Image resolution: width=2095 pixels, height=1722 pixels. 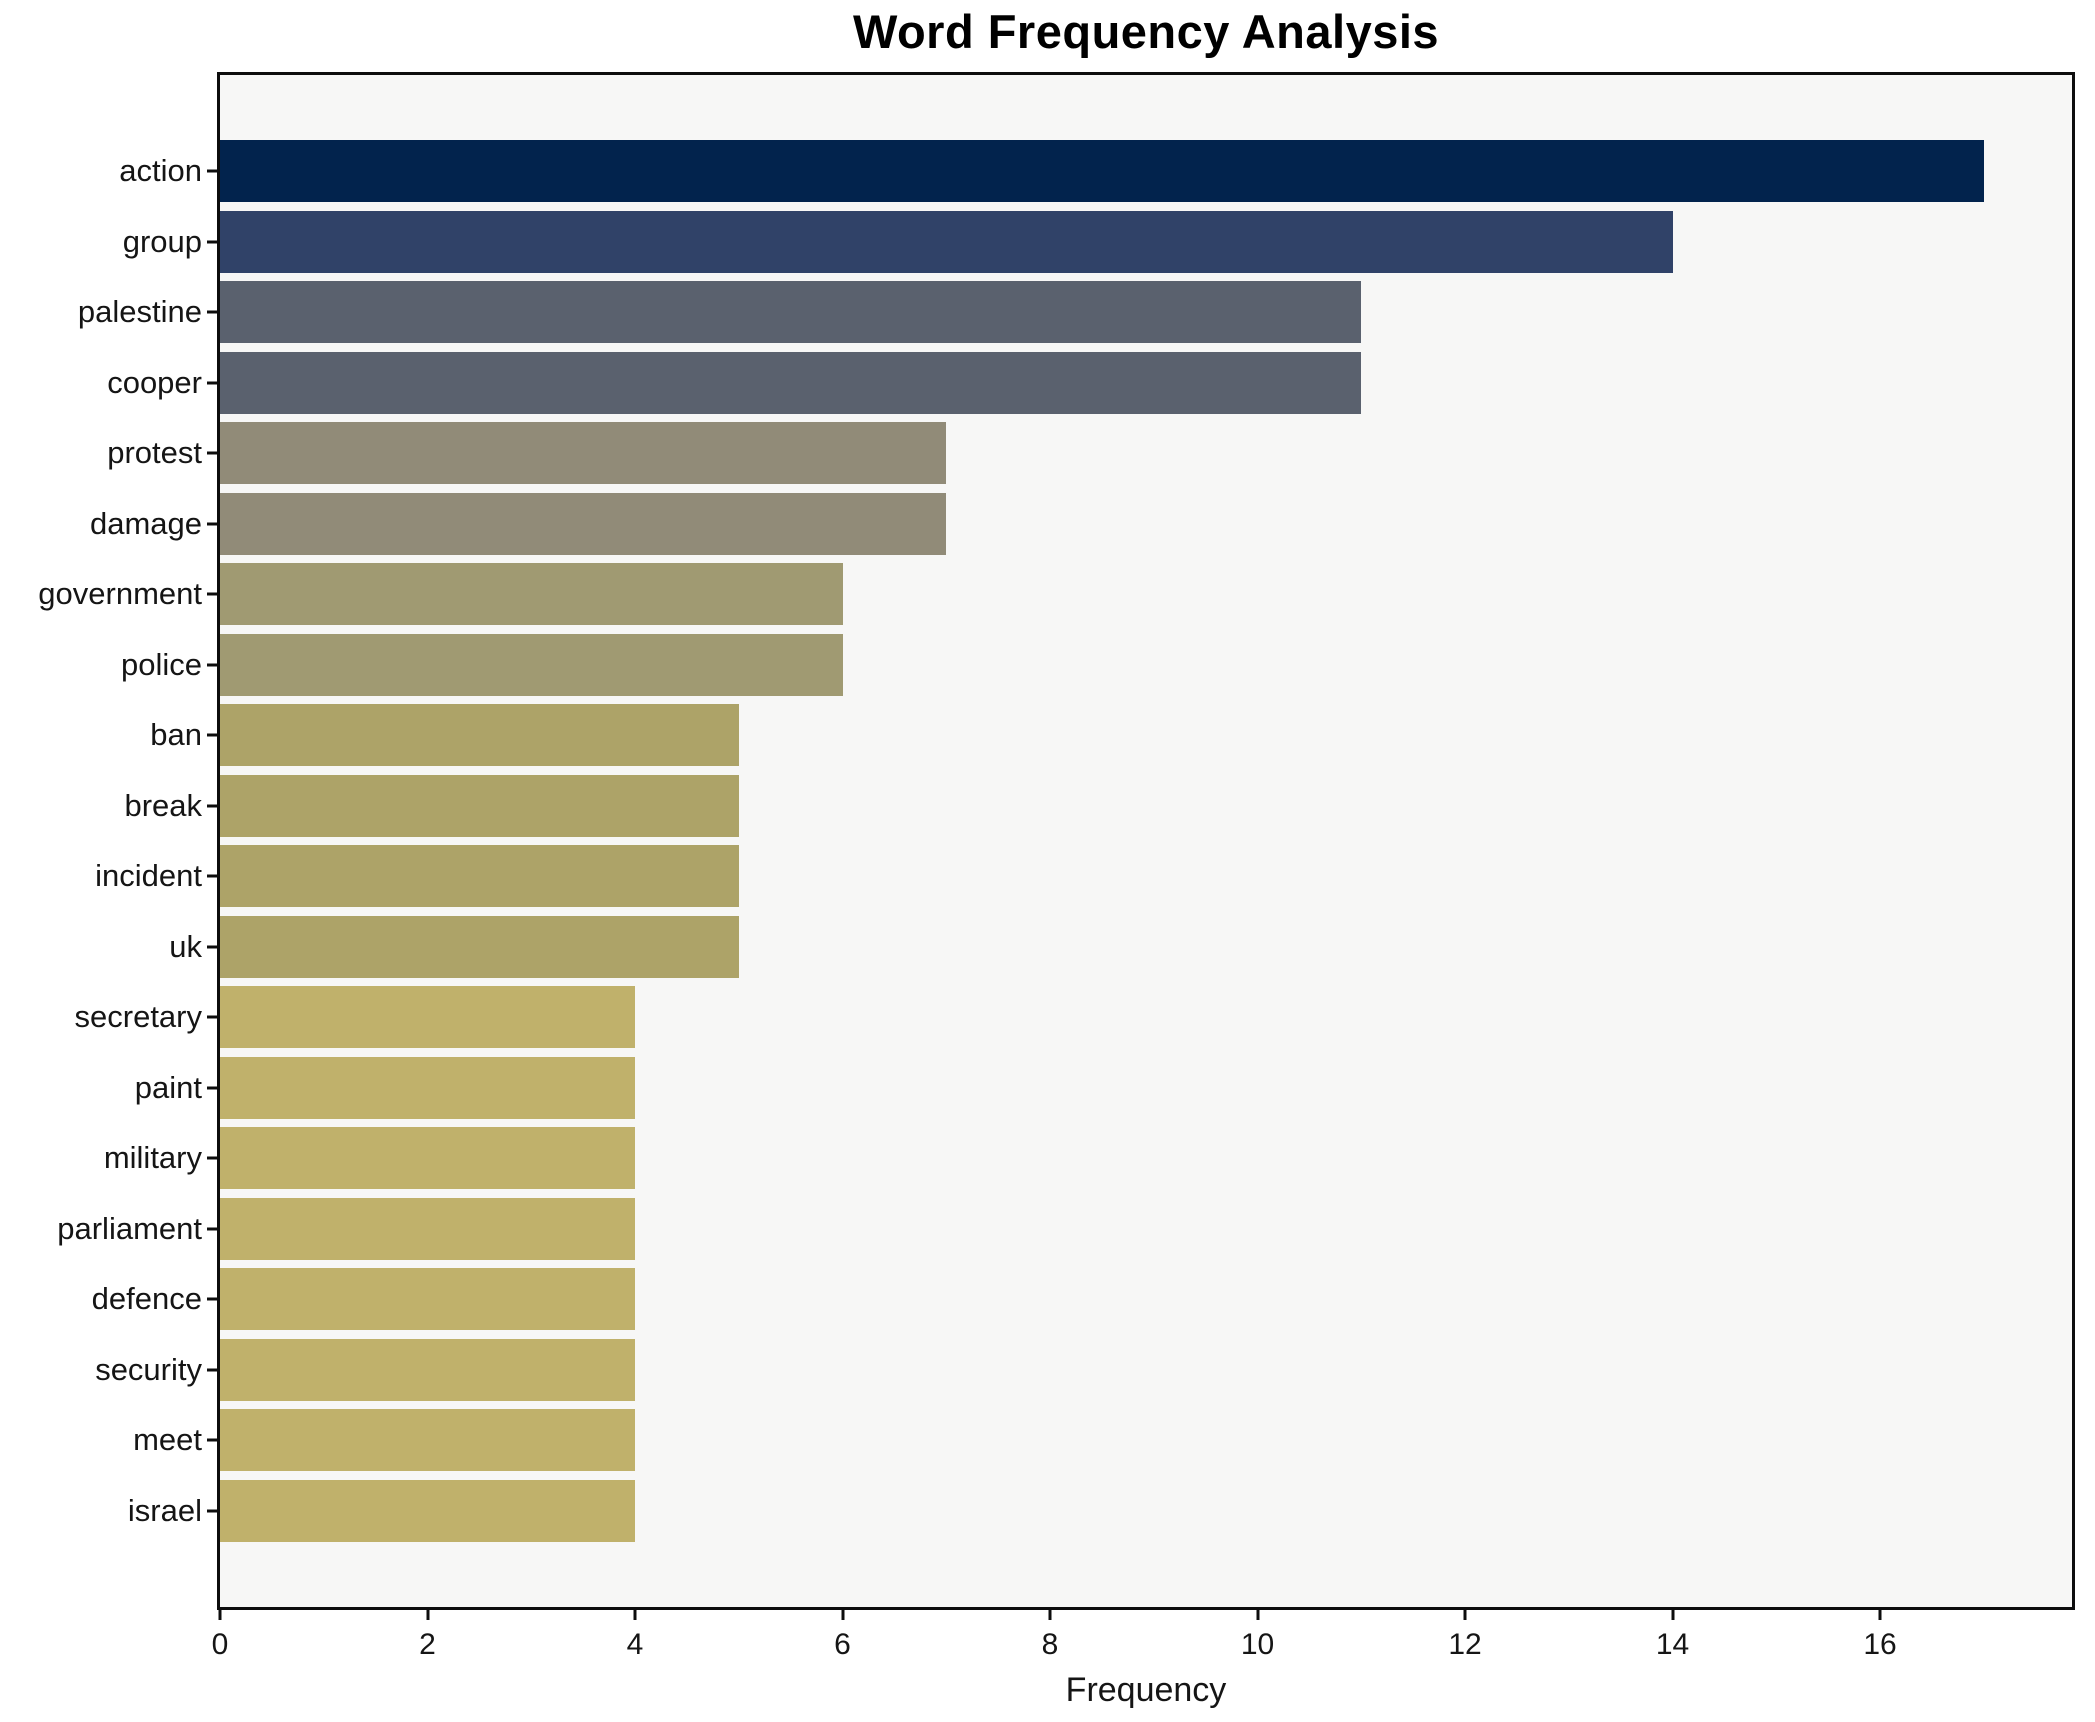 I want to click on bar-row: uk, so click(x=1120, y=946).